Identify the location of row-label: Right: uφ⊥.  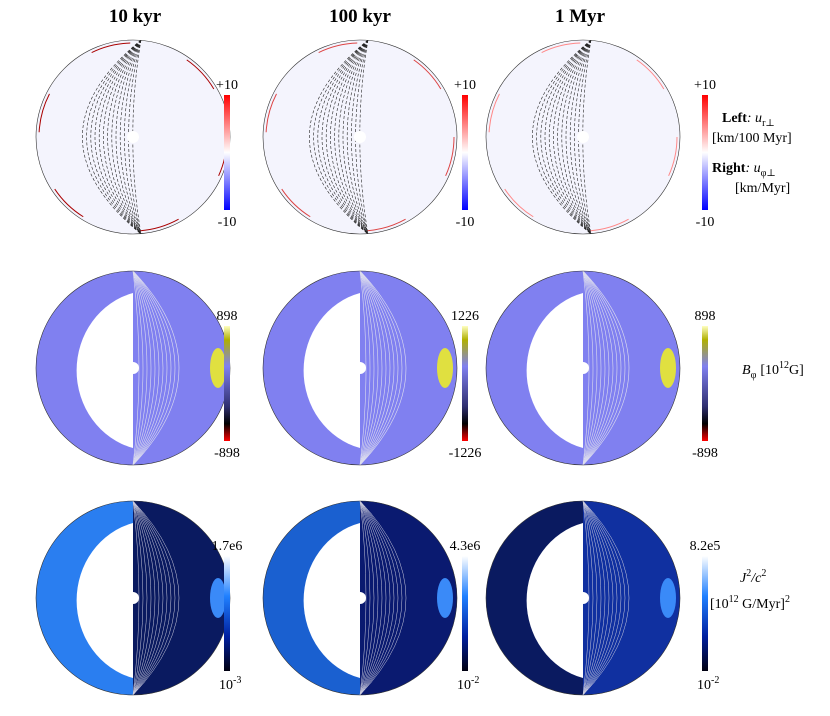
(744, 170).